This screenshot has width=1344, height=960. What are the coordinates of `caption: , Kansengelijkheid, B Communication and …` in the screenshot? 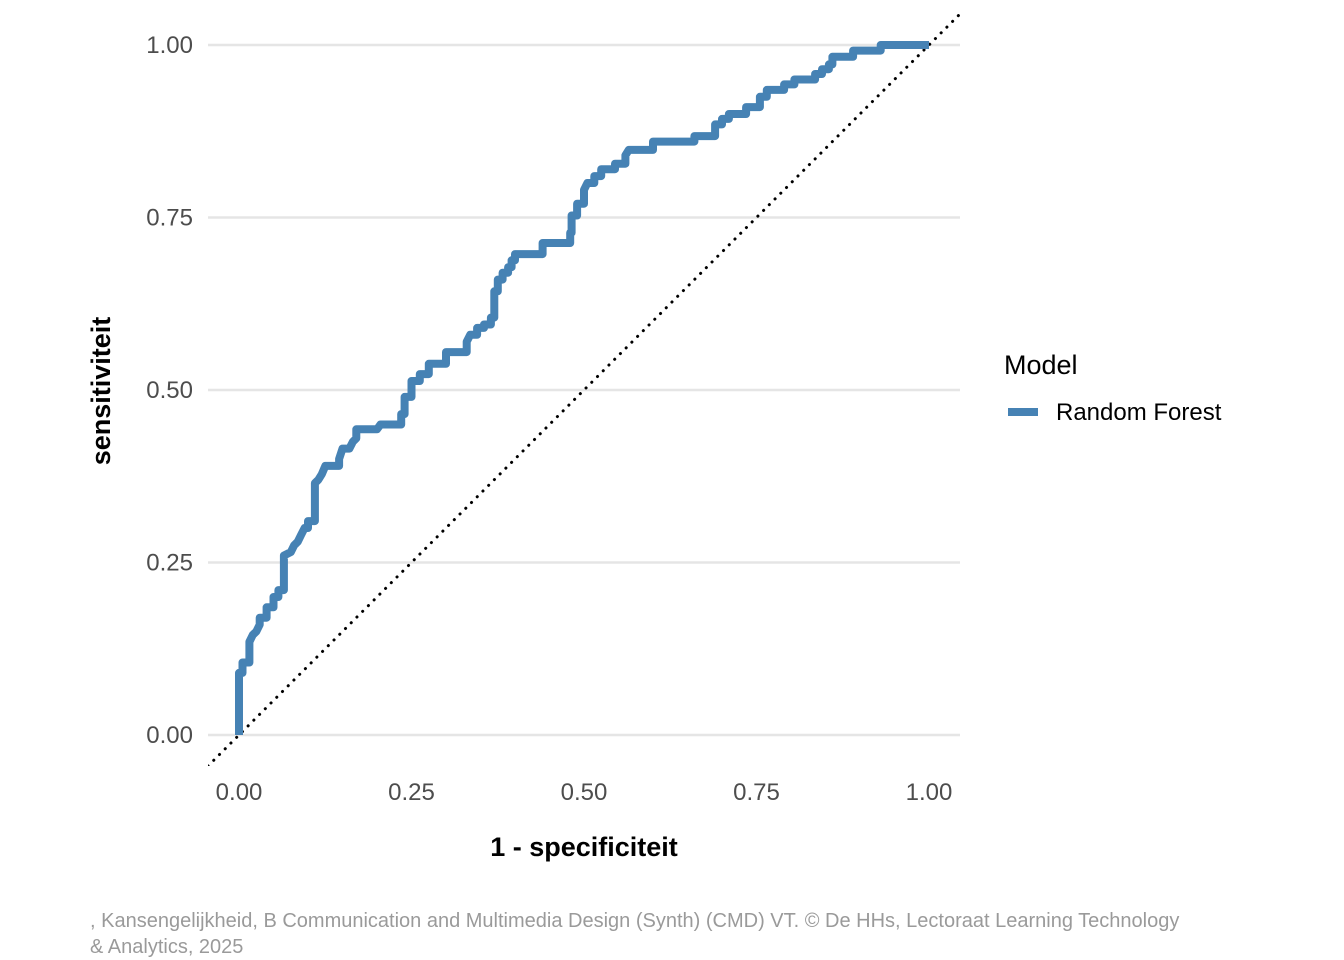 It's located at (635, 934).